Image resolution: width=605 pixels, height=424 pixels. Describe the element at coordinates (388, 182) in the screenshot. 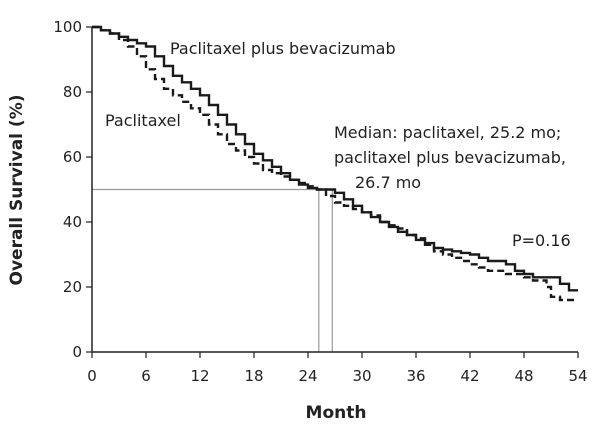

I see `median-annotation-line-3: 26.7 mo` at that location.